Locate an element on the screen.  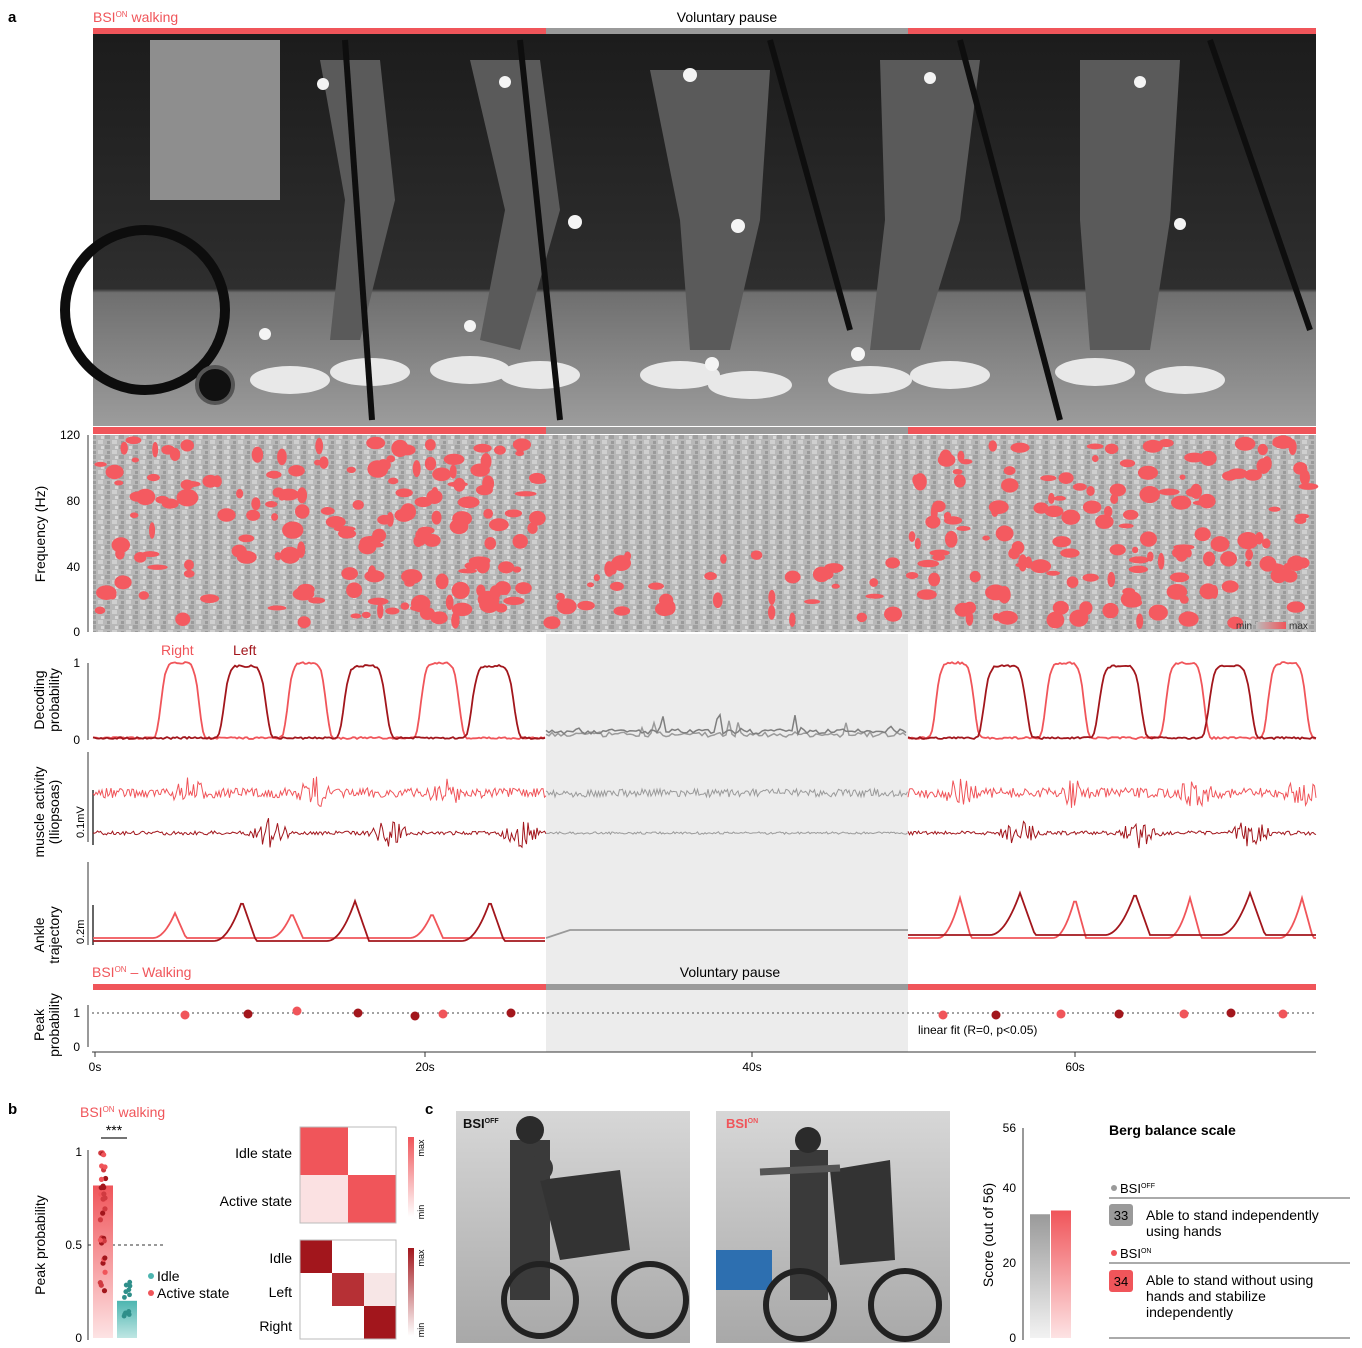
bottom-state-bar-pause is located at coordinates (727, 987).